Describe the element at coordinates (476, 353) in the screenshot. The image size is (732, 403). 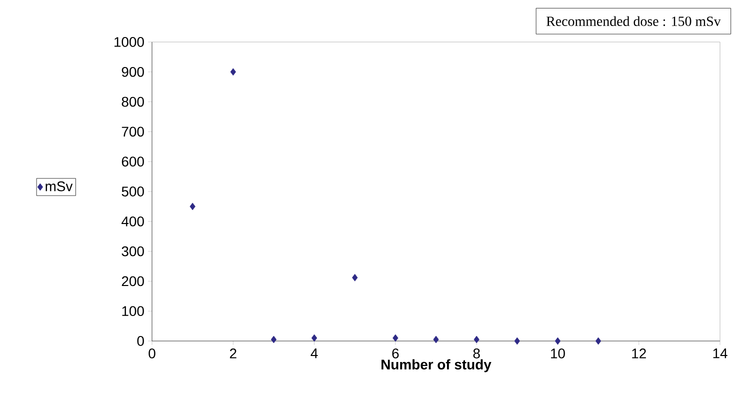
I see `x-tick-label: 8` at that location.